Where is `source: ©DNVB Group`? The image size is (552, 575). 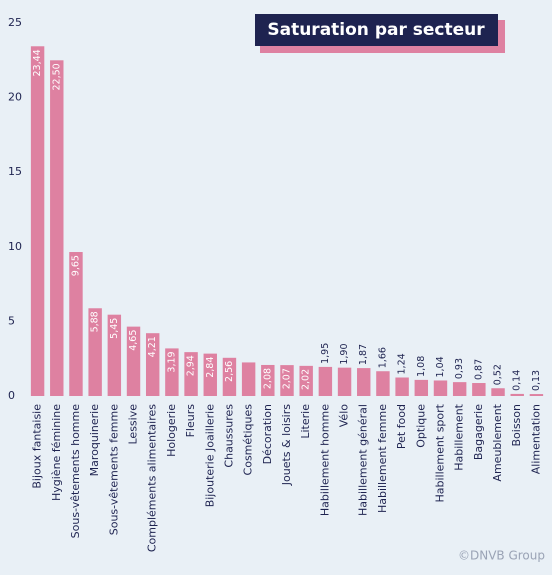 source: ©DNVB Group is located at coordinates (501, 556).